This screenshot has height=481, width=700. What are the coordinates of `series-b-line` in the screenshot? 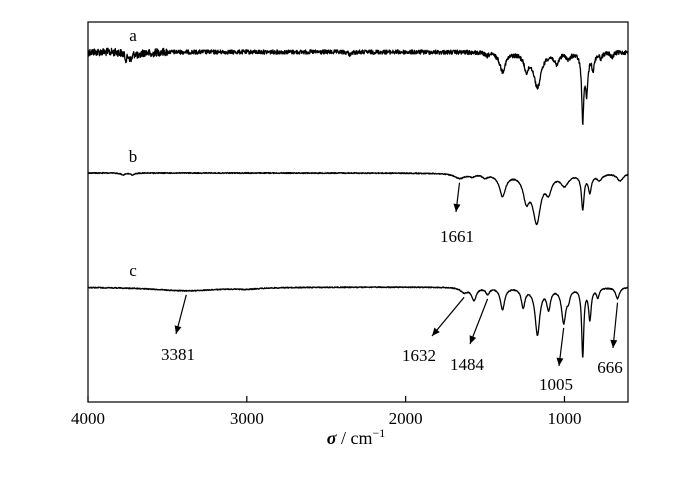 It's located at (358, 198).